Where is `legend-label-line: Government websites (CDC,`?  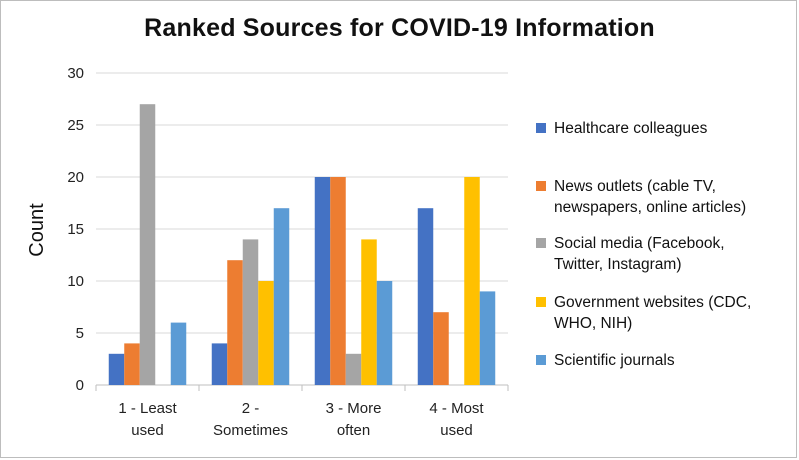
legend-label-line: Government websites (CDC, is located at coordinates (653, 302).